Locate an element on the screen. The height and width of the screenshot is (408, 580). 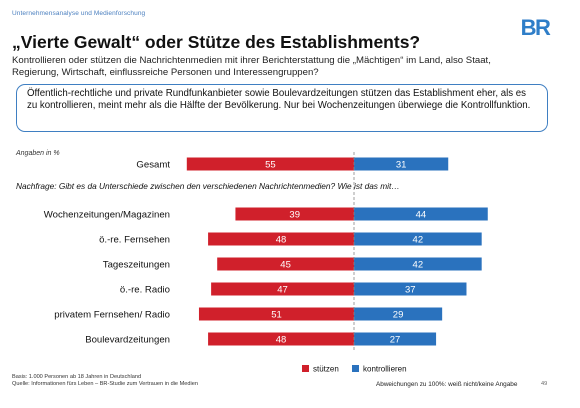
page-number: 49 is located at coordinates (544, 384).